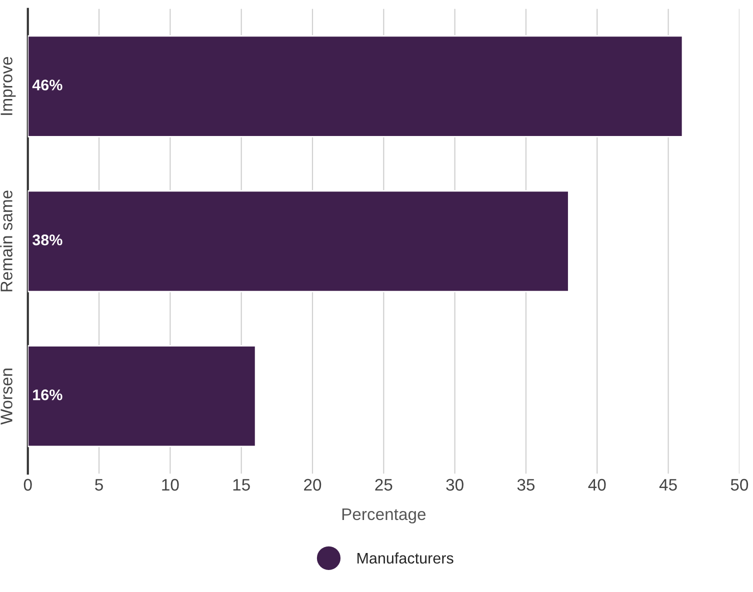  What do you see at coordinates (47, 240) in the screenshot?
I see `data-label: 38%` at bounding box center [47, 240].